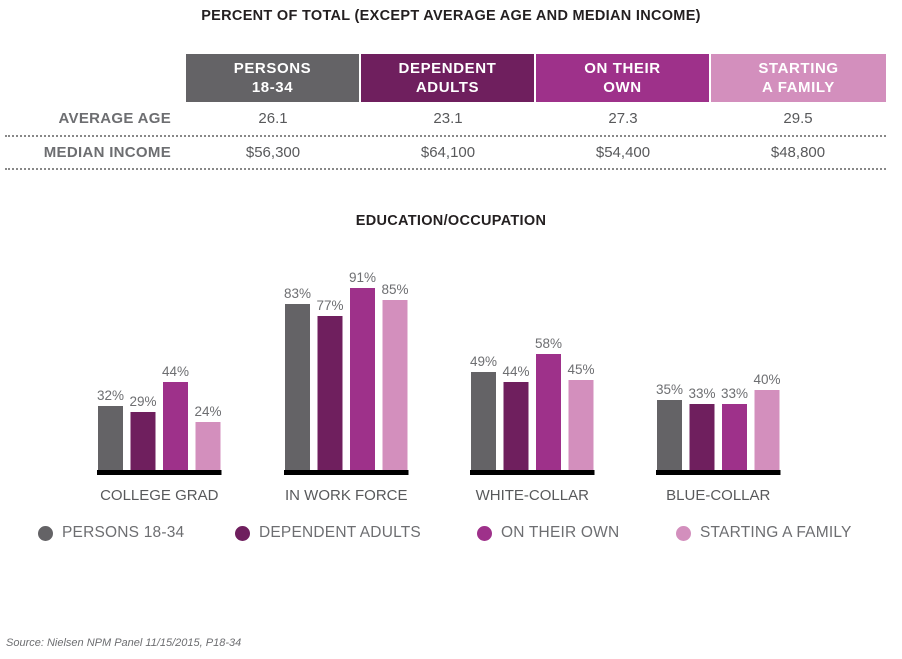 Image resolution: width=902 pixels, height=659 pixels. What do you see at coordinates (273, 118) in the screenshot?
I see `average-age-persons: 26.1` at bounding box center [273, 118].